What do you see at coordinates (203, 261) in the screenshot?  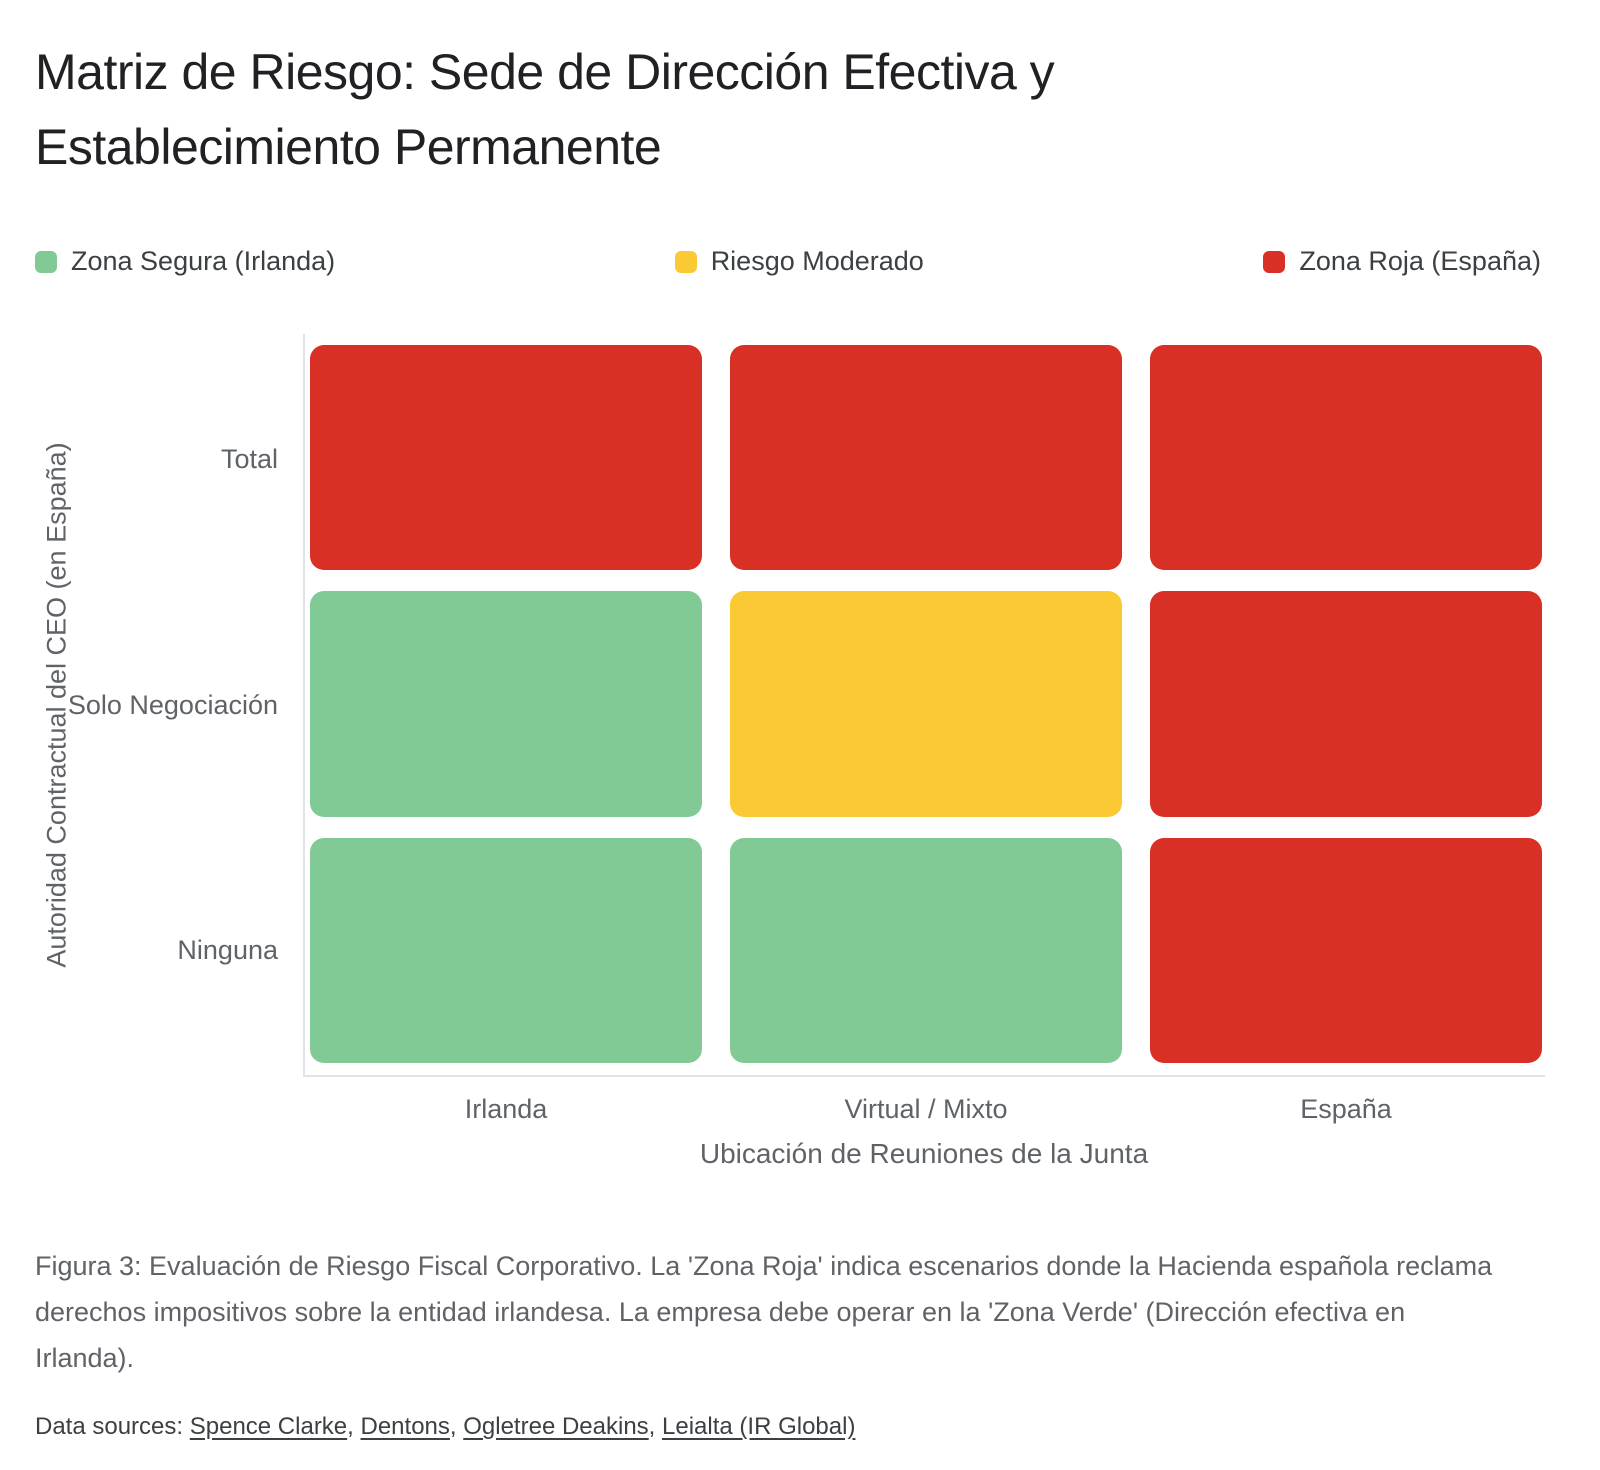 I see `legend-label: Zona Segura (Irlanda)` at bounding box center [203, 261].